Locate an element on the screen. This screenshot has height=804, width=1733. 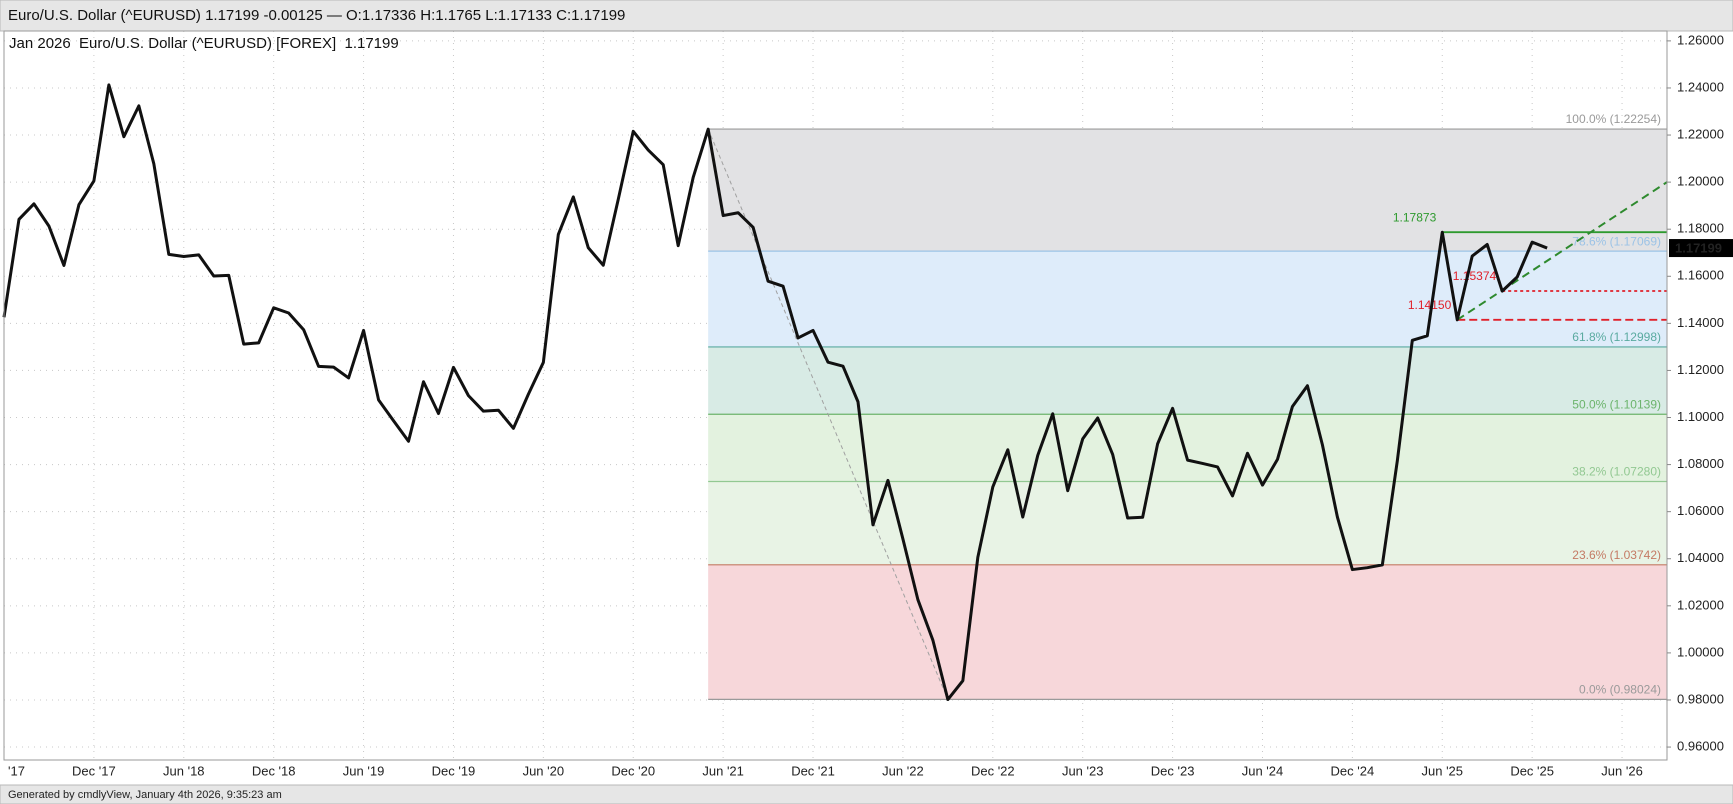
y-tick-label: 1.18000 is located at coordinates (1700, 228).